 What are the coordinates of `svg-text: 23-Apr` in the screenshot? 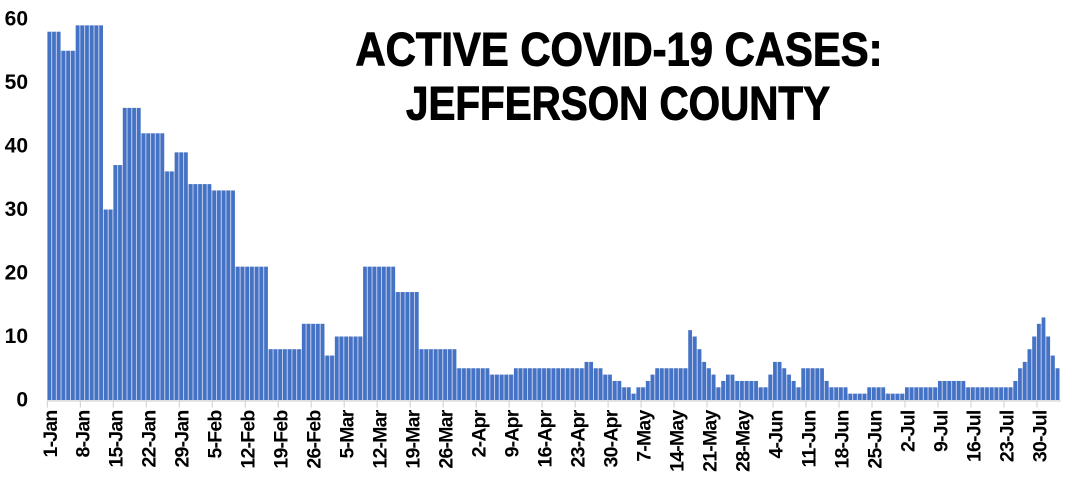 It's located at (578, 438).